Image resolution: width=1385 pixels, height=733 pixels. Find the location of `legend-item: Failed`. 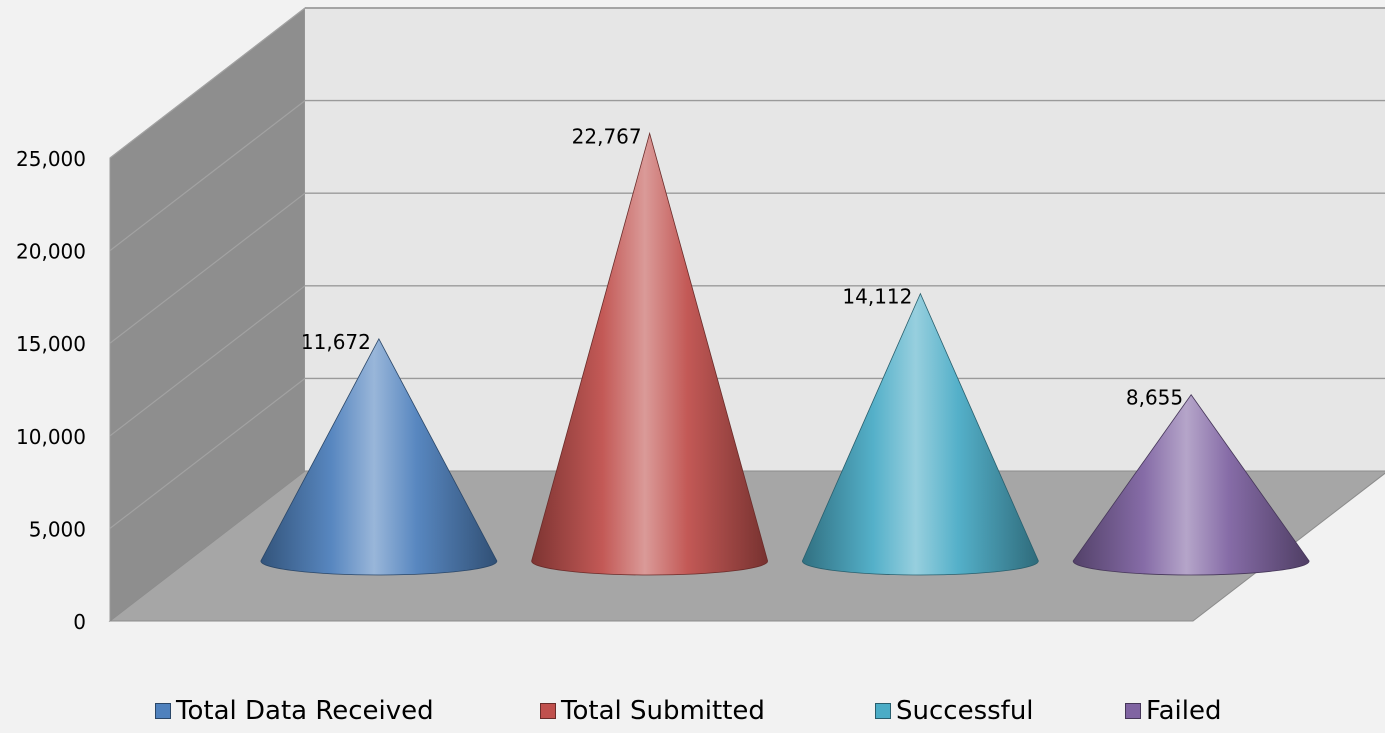

legend-item: Failed is located at coordinates (1173, 711).